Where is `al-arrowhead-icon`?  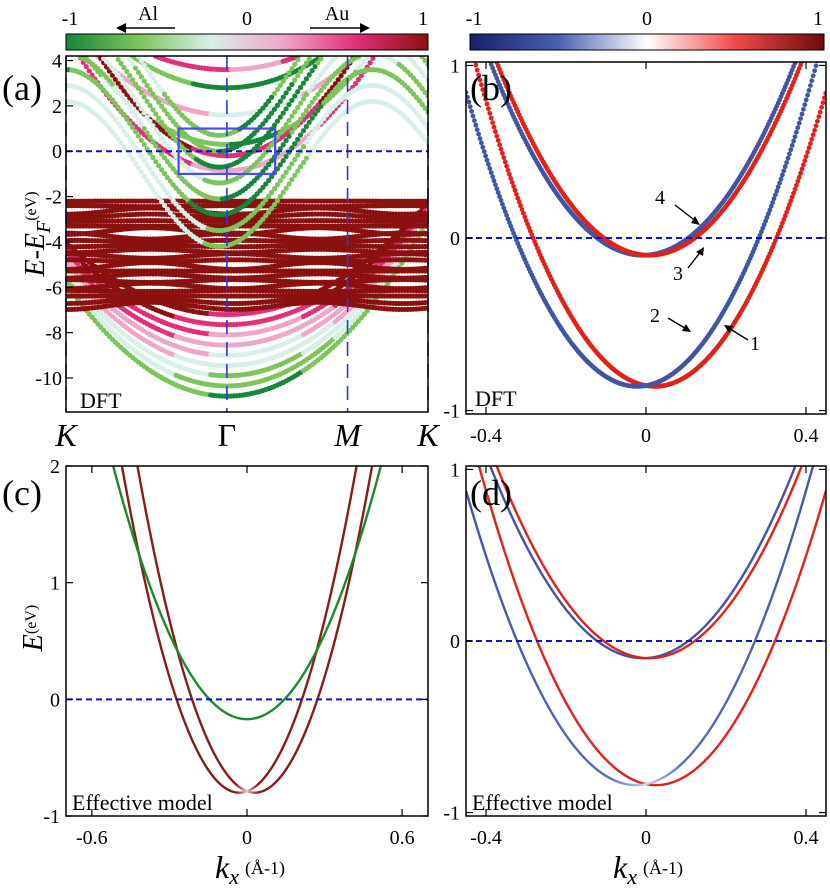
al-arrowhead-icon is located at coordinates (121, 28).